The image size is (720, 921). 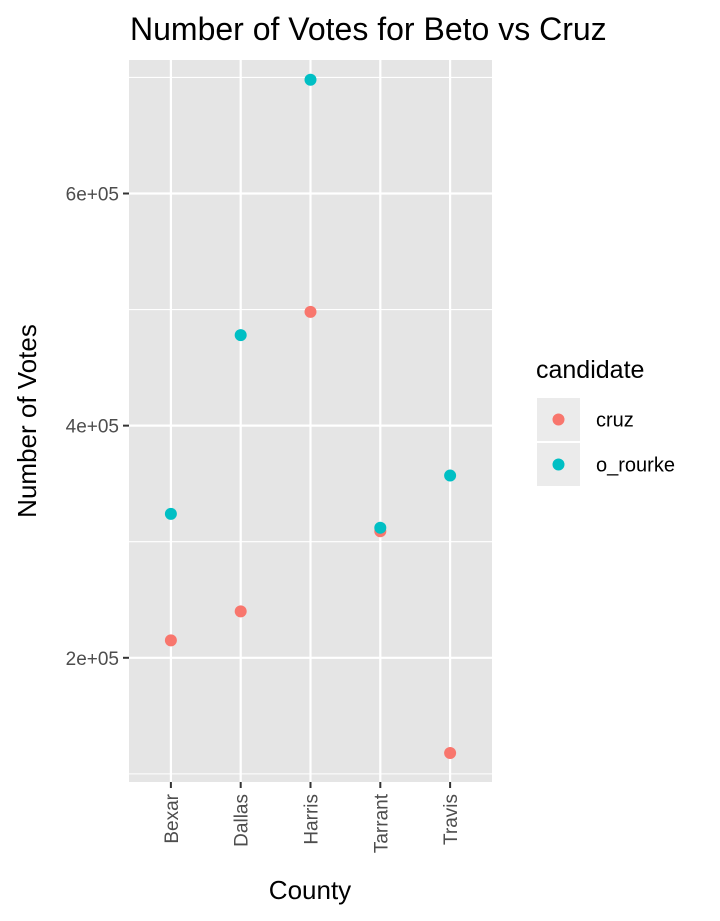 What do you see at coordinates (558, 419) in the screenshot?
I see `legend-key-cruz` at bounding box center [558, 419].